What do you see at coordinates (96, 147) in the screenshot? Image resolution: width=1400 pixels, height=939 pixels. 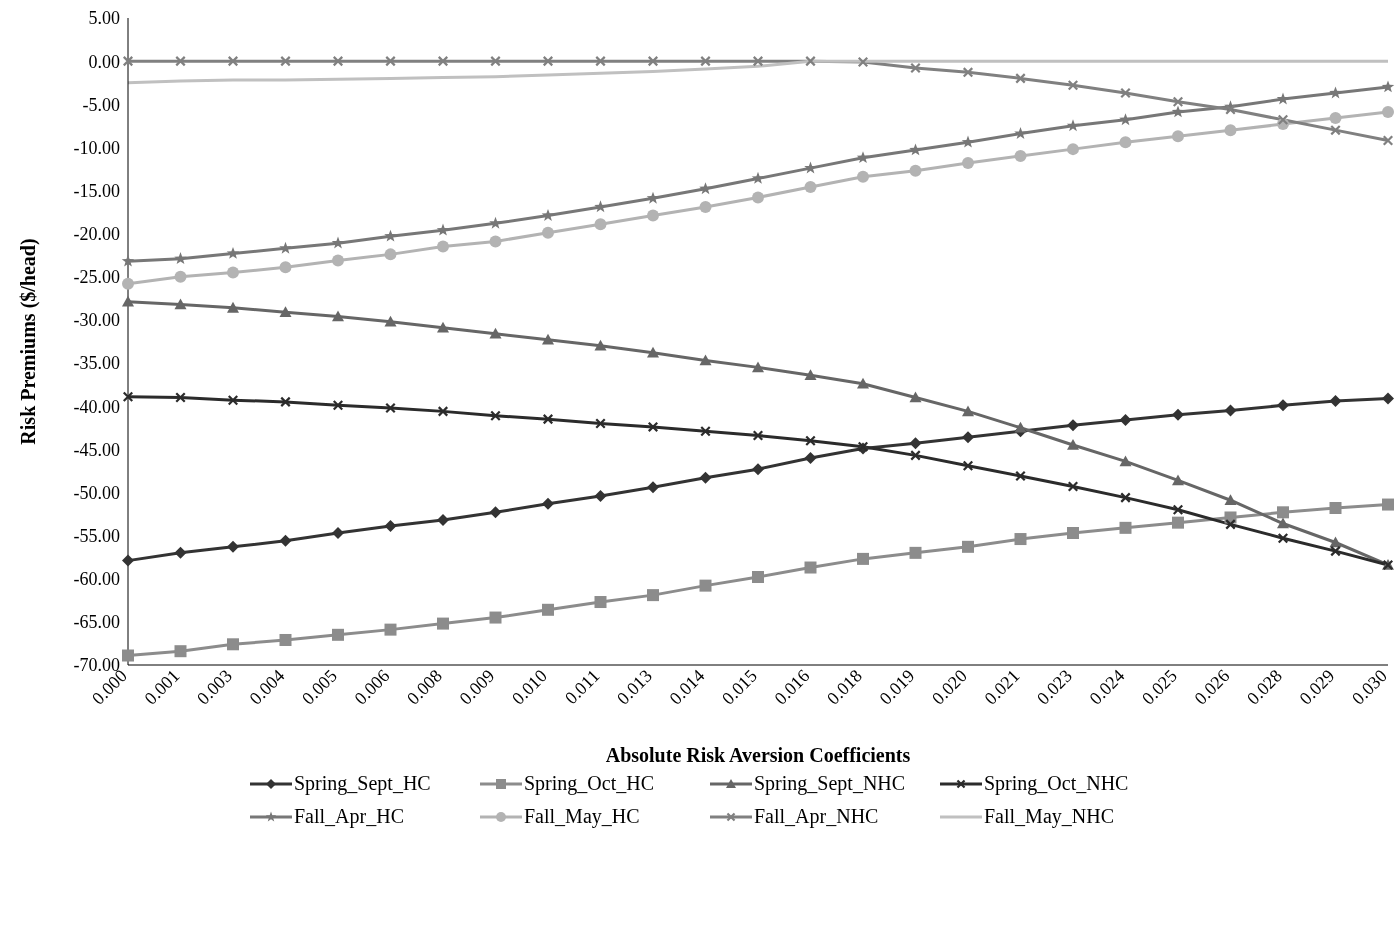 I see `y-tick-label: -10.00` at bounding box center [96, 147].